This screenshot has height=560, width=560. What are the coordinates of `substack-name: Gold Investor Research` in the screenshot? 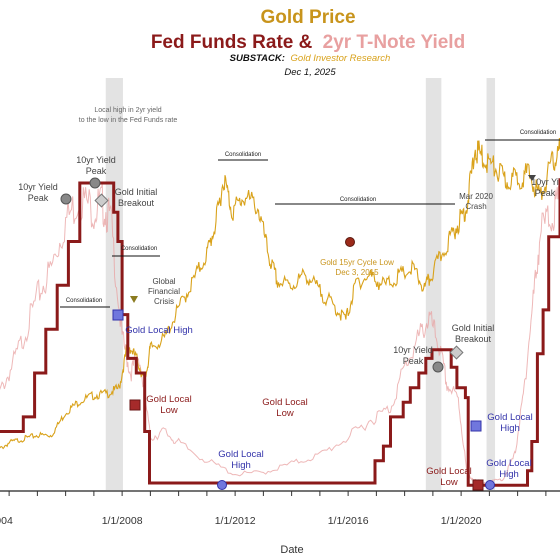 It's located at (341, 58).